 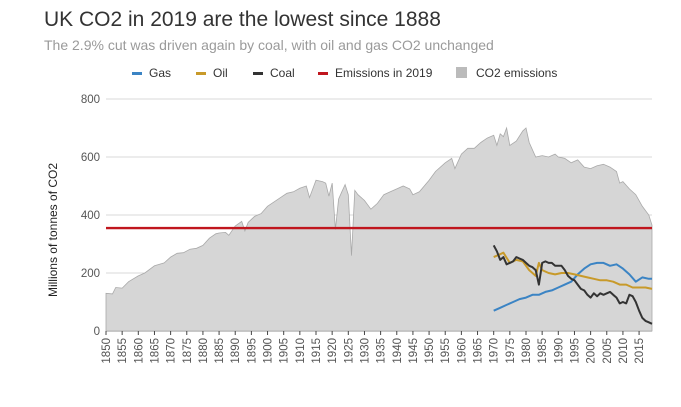 I want to click on x-tick-label-1910: 1910, so click(x=301, y=351).